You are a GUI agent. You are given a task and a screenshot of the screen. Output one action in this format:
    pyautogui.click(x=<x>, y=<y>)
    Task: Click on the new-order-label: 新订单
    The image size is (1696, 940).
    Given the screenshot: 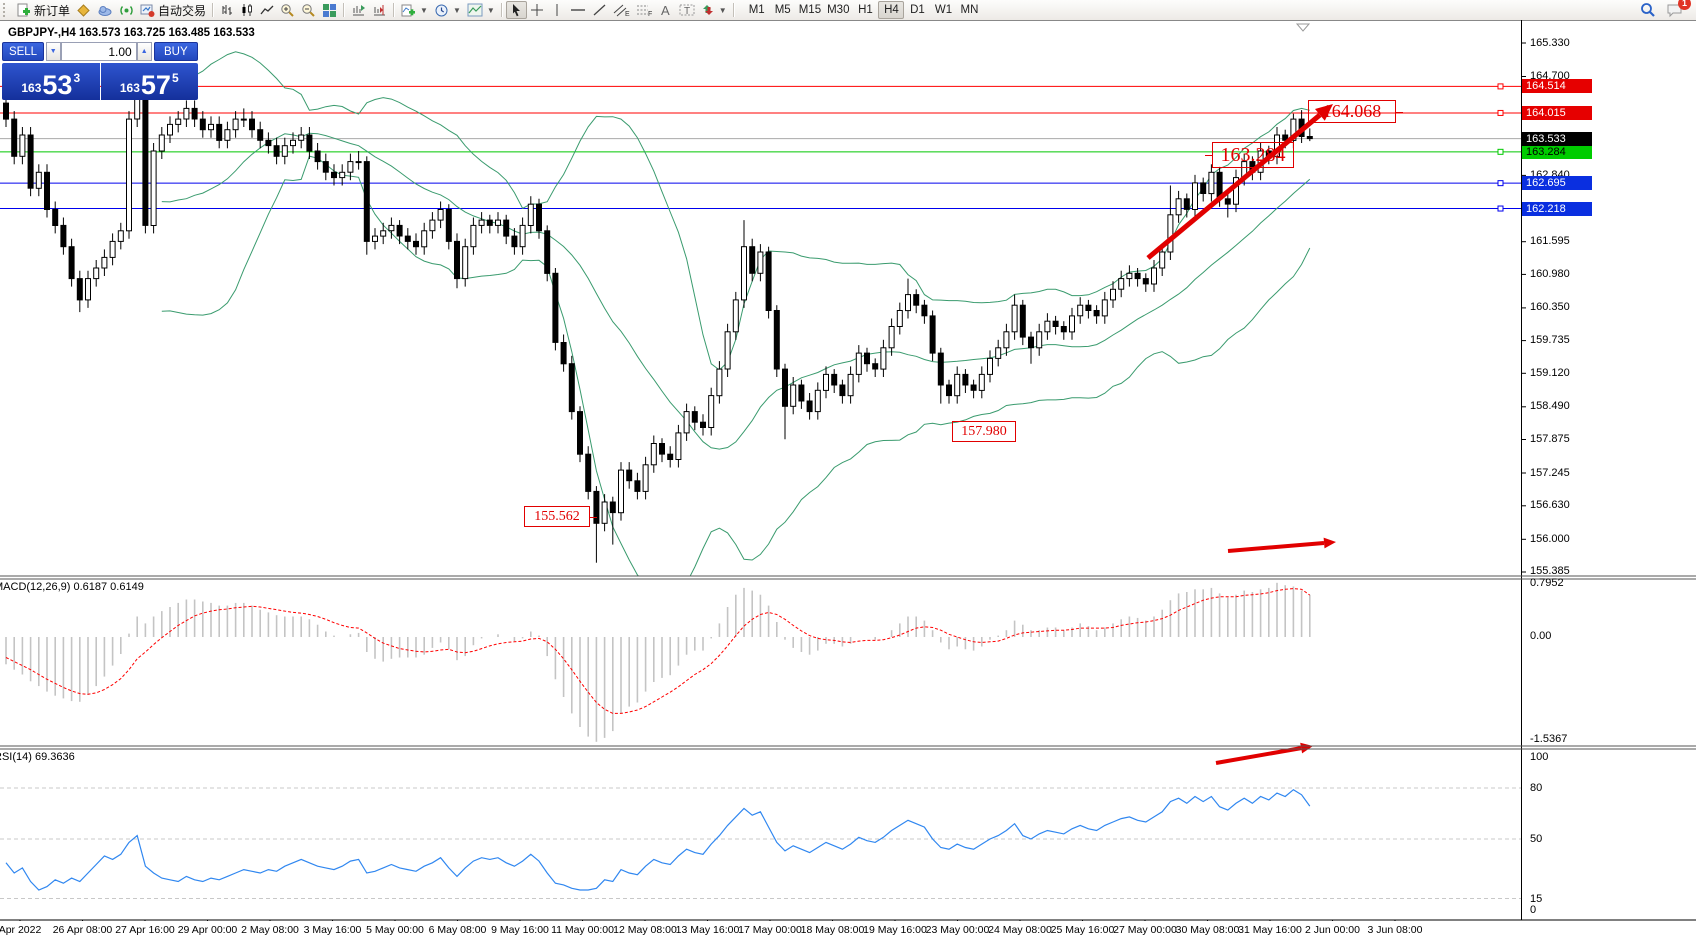 What is the action you would take?
    pyautogui.click(x=52, y=10)
    